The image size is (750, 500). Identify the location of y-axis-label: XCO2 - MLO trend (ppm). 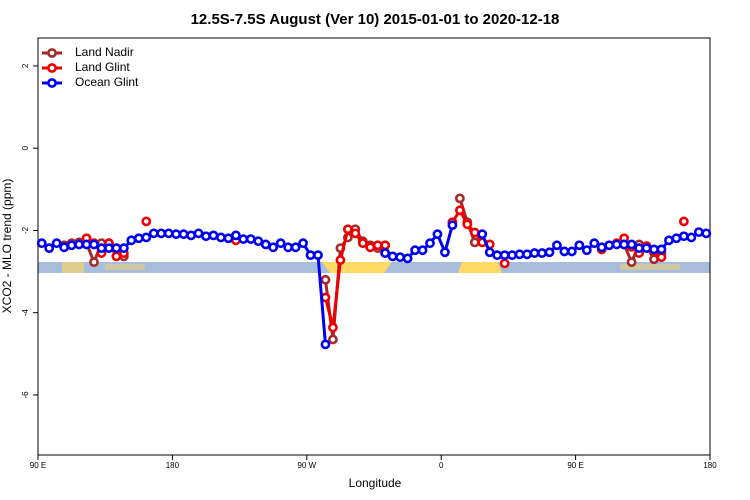
(7, 246).